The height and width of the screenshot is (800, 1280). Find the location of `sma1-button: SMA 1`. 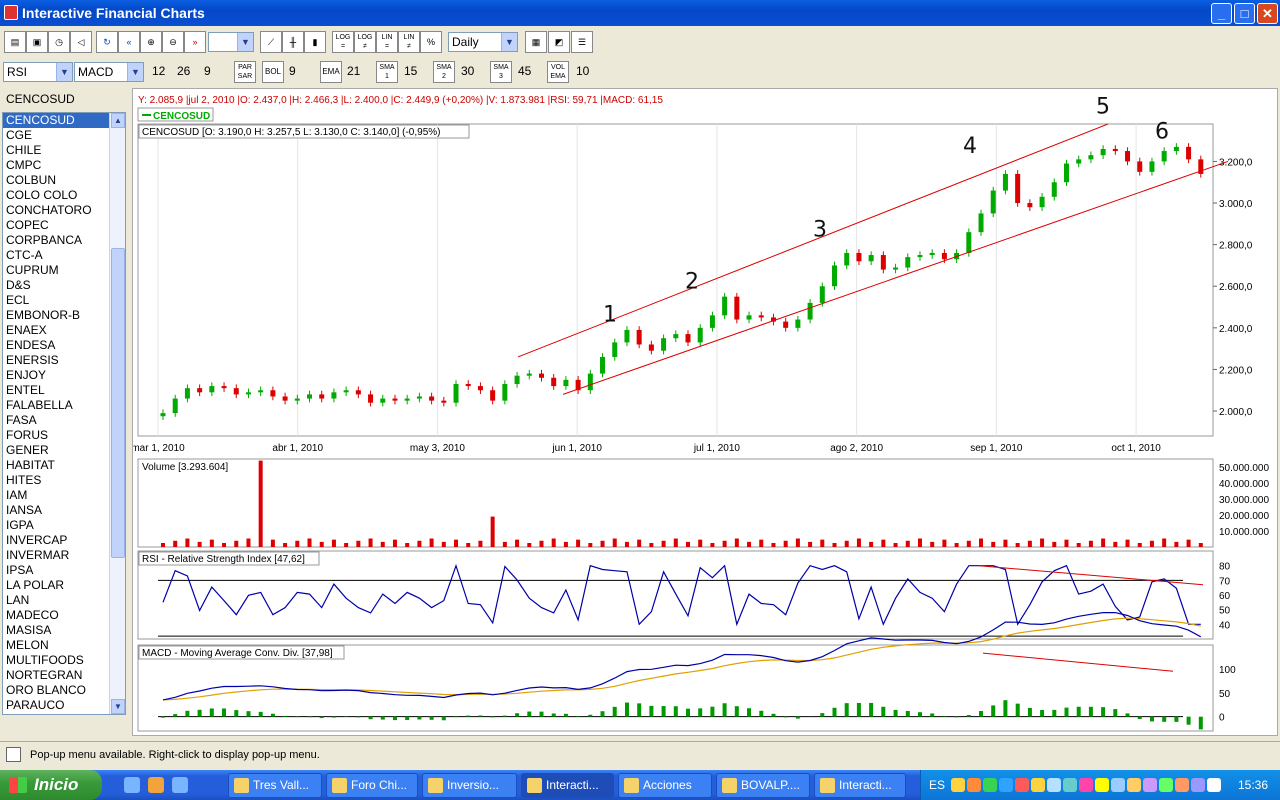

sma1-button: SMA 1 is located at coordinates (387, 72).